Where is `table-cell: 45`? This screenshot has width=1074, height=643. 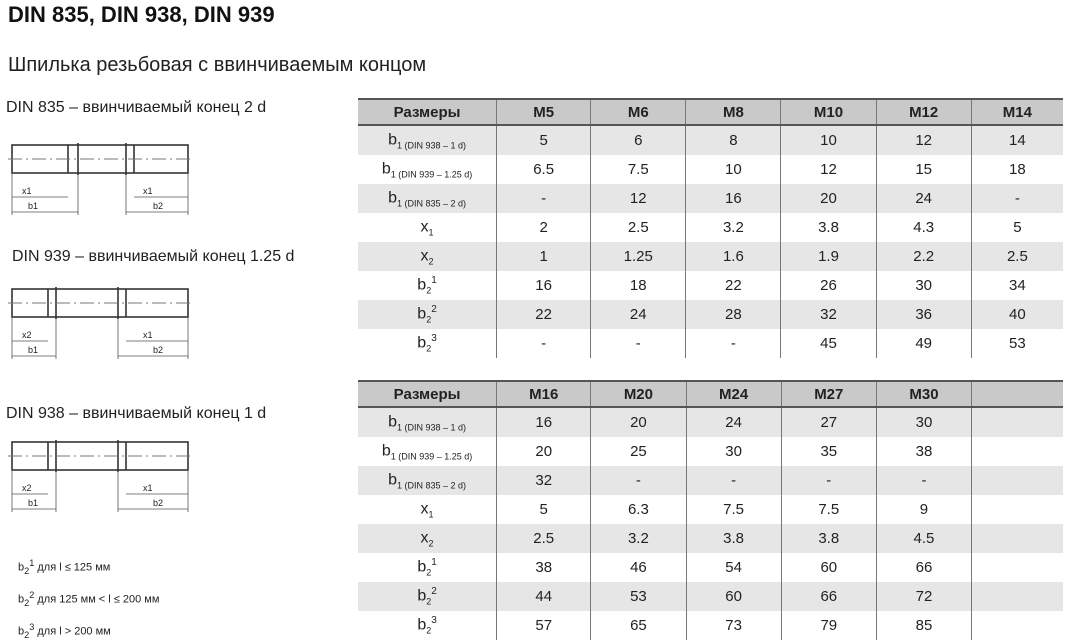
table-cell: 45 is located at coordinates (828, 343).